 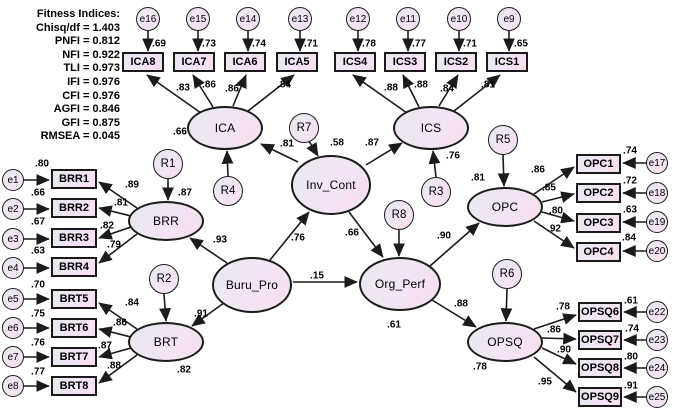 What do you see at coordinates (436, 192) in the screenshot?
I see `residual-r3: R3` at bounding box center [436, 192].